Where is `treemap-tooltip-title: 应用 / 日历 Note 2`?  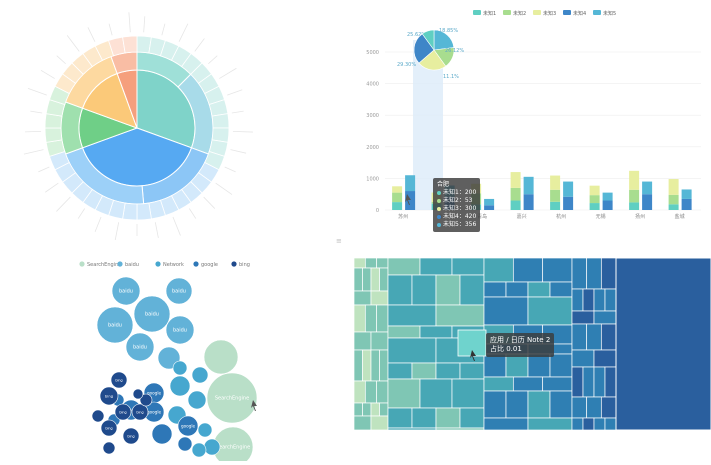 treemap-tooltip-title: 应用 / 日历 Note 2 is located at coordinates (520, 340).